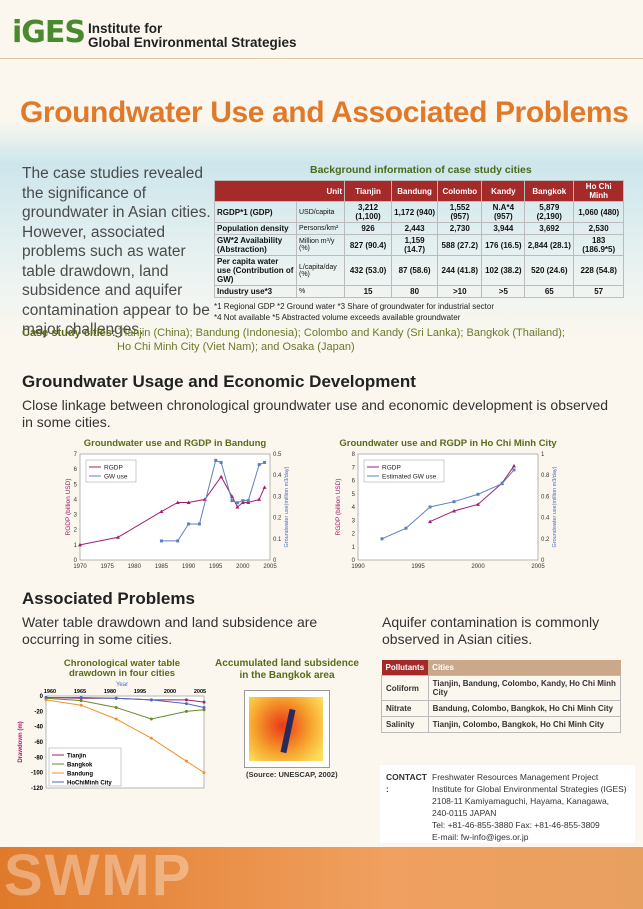 Image resolution: width=643 pixels, height=909 pixels. Describe the element at coordinates (460, 228) in the screenshot. I see `table-cell: 2,730` at that location.